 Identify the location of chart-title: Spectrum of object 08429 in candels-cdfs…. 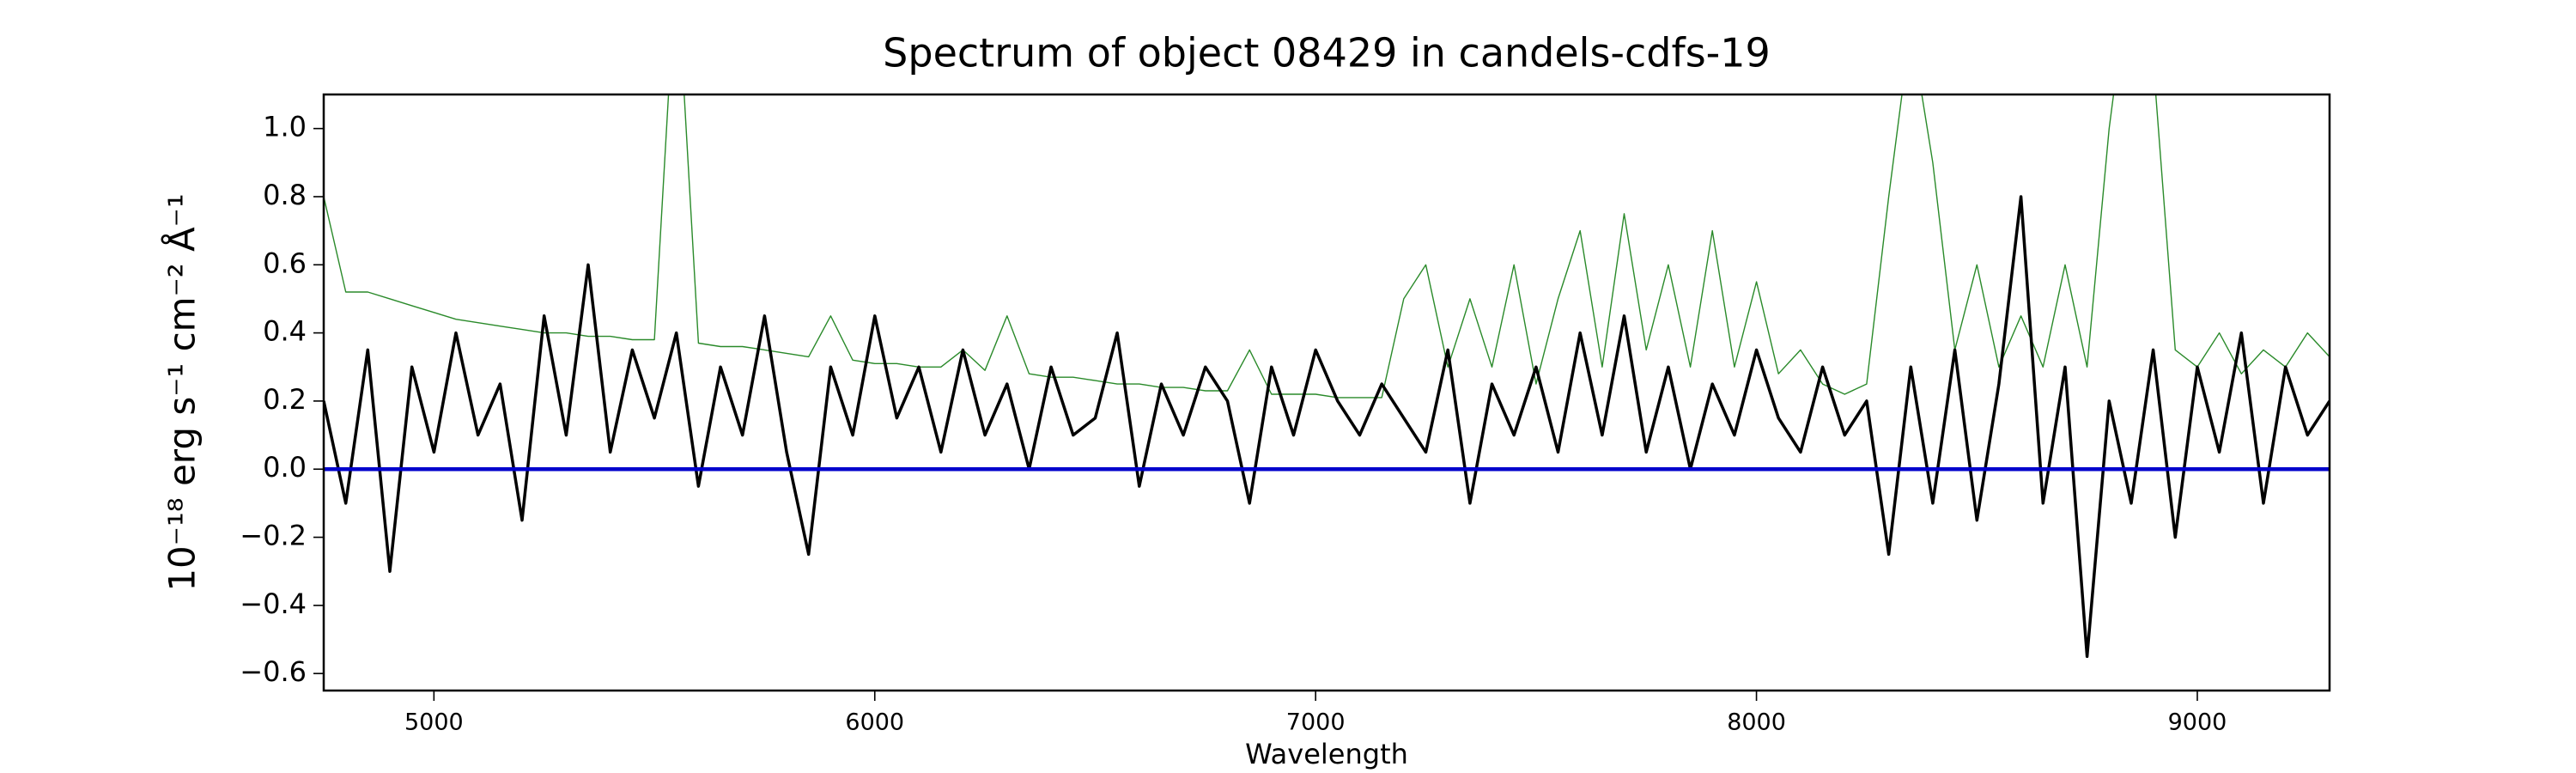
(1327, 53).